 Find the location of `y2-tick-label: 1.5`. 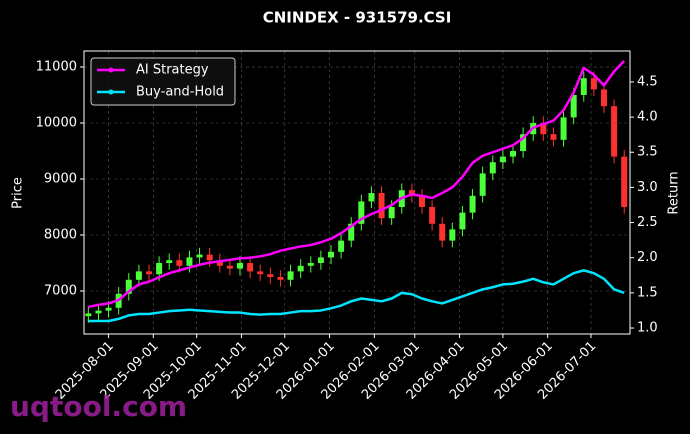

y2-tick-label: 1.5 is located at coordinates (647, 292).